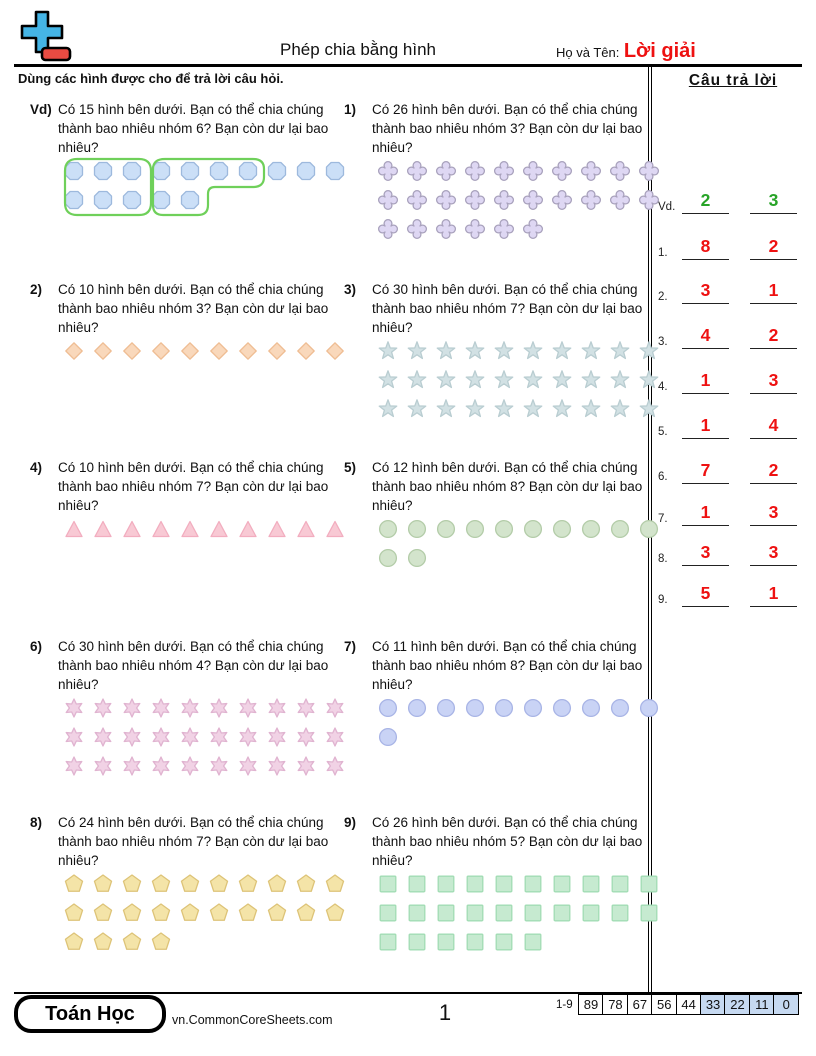 Image resolution: width=816 pixels, height=1056 pixels. I want to click on score-cell: 67, so click(639, 1004).